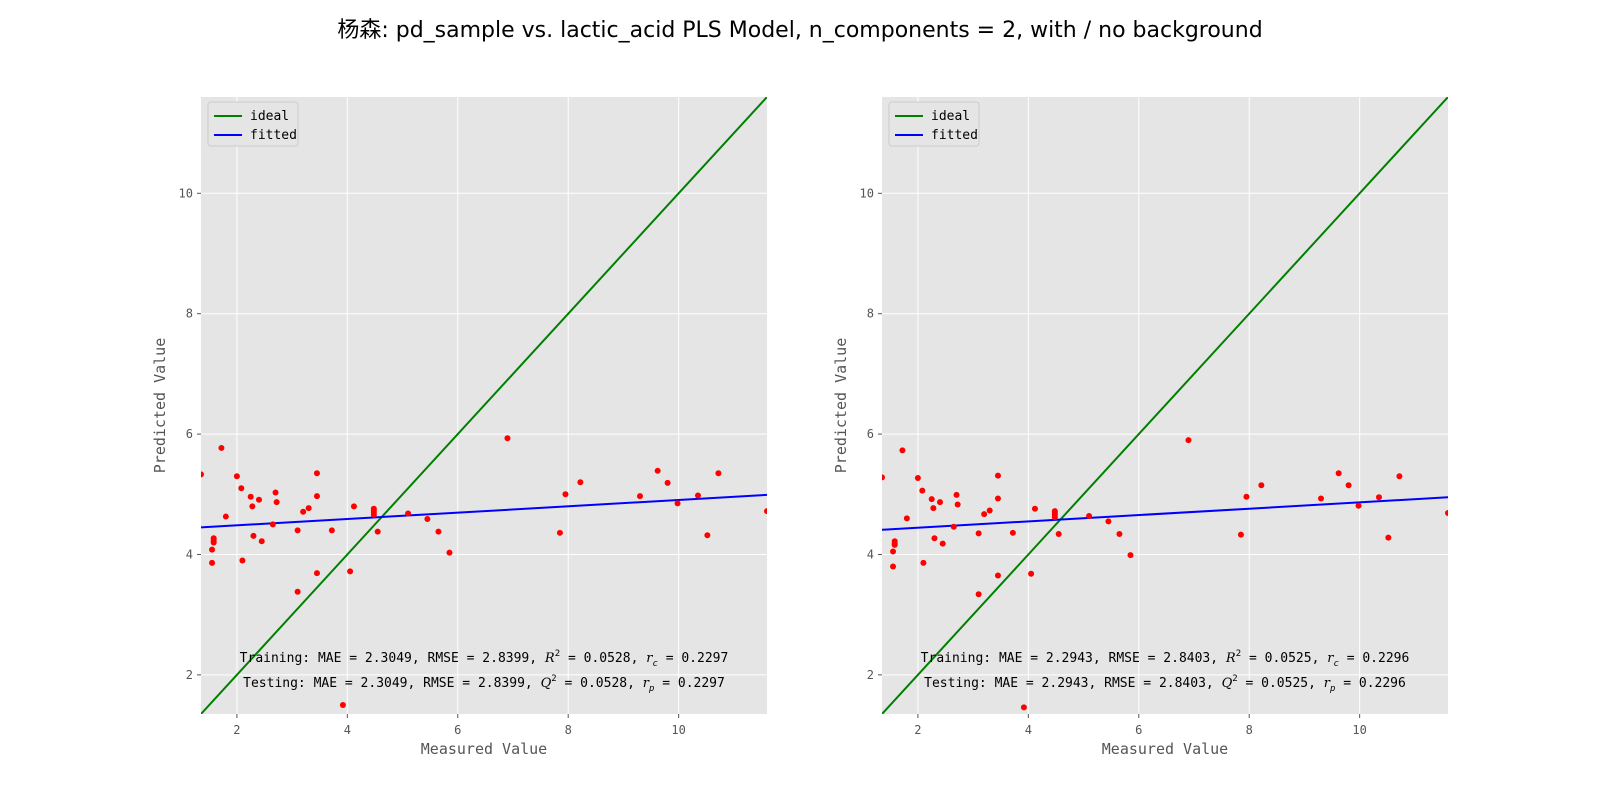 This screenshot has height=800, width=1600. I want to click on x-tick-label: 6, so click(457, 730).